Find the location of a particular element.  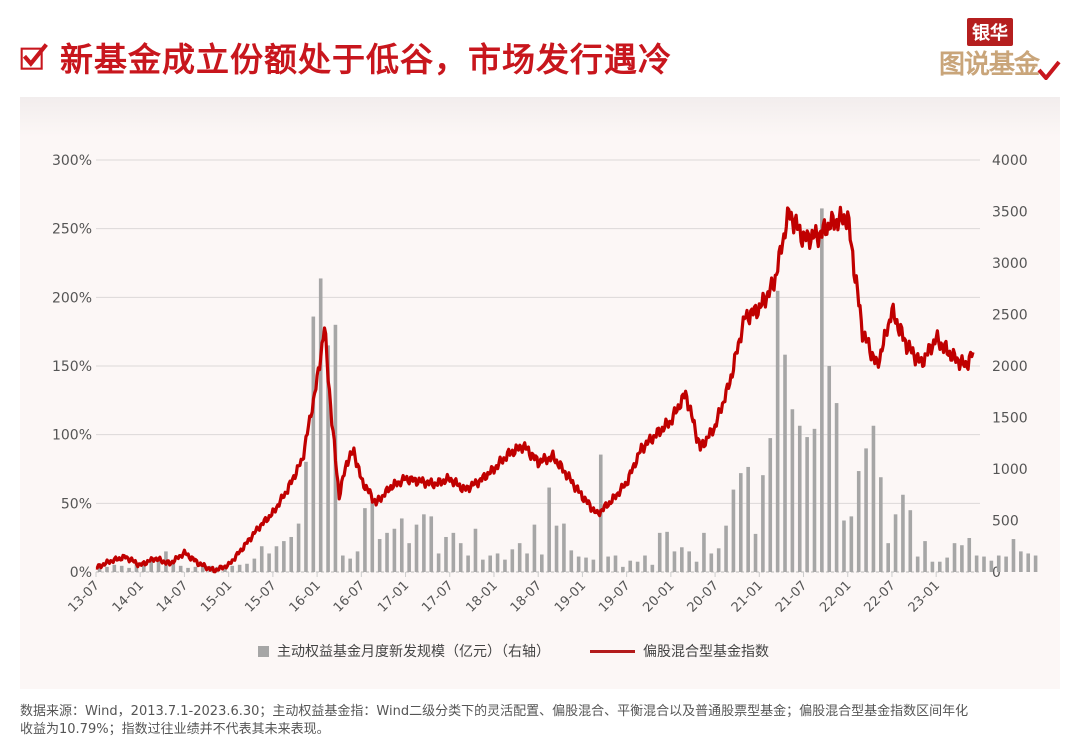

logo-check-icon is located at coordinates (1049, 70).